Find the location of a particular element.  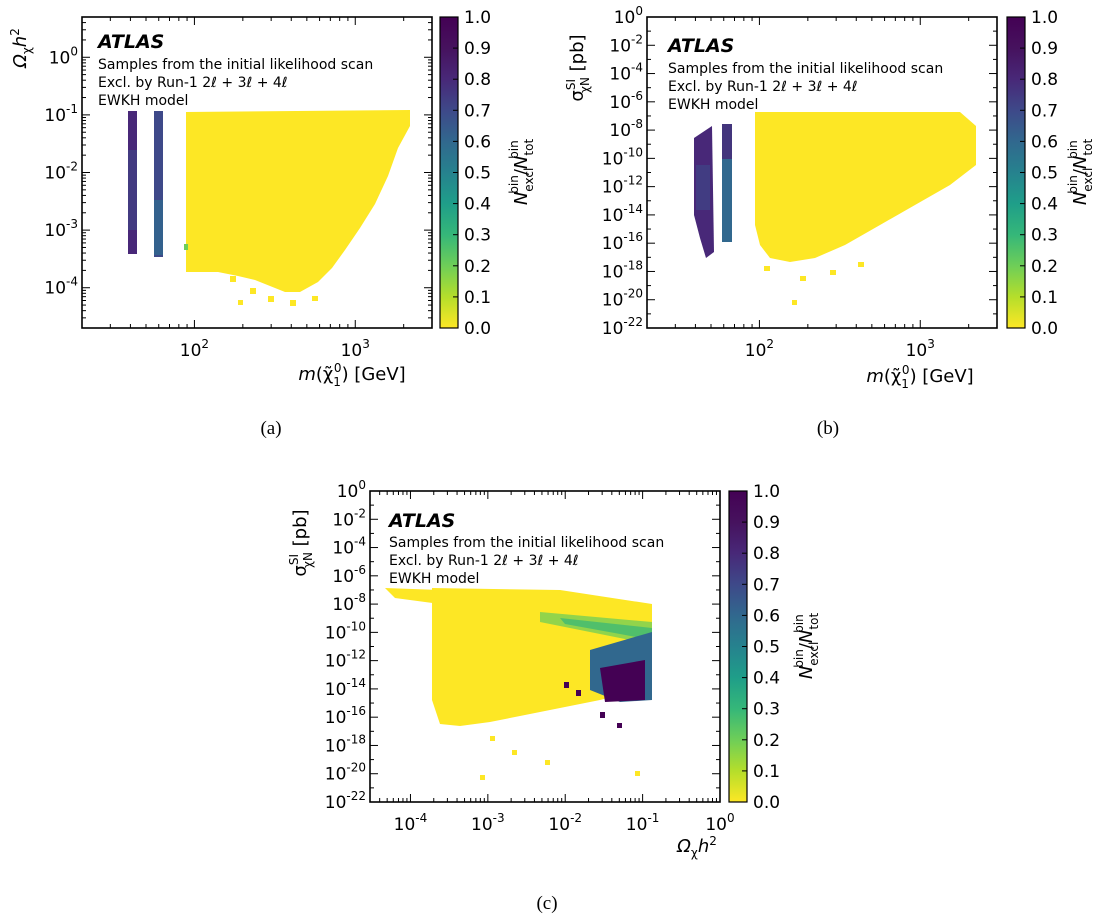

panel-c-x-axis-label: Ωχh2 is located at coordinates (696, 847).